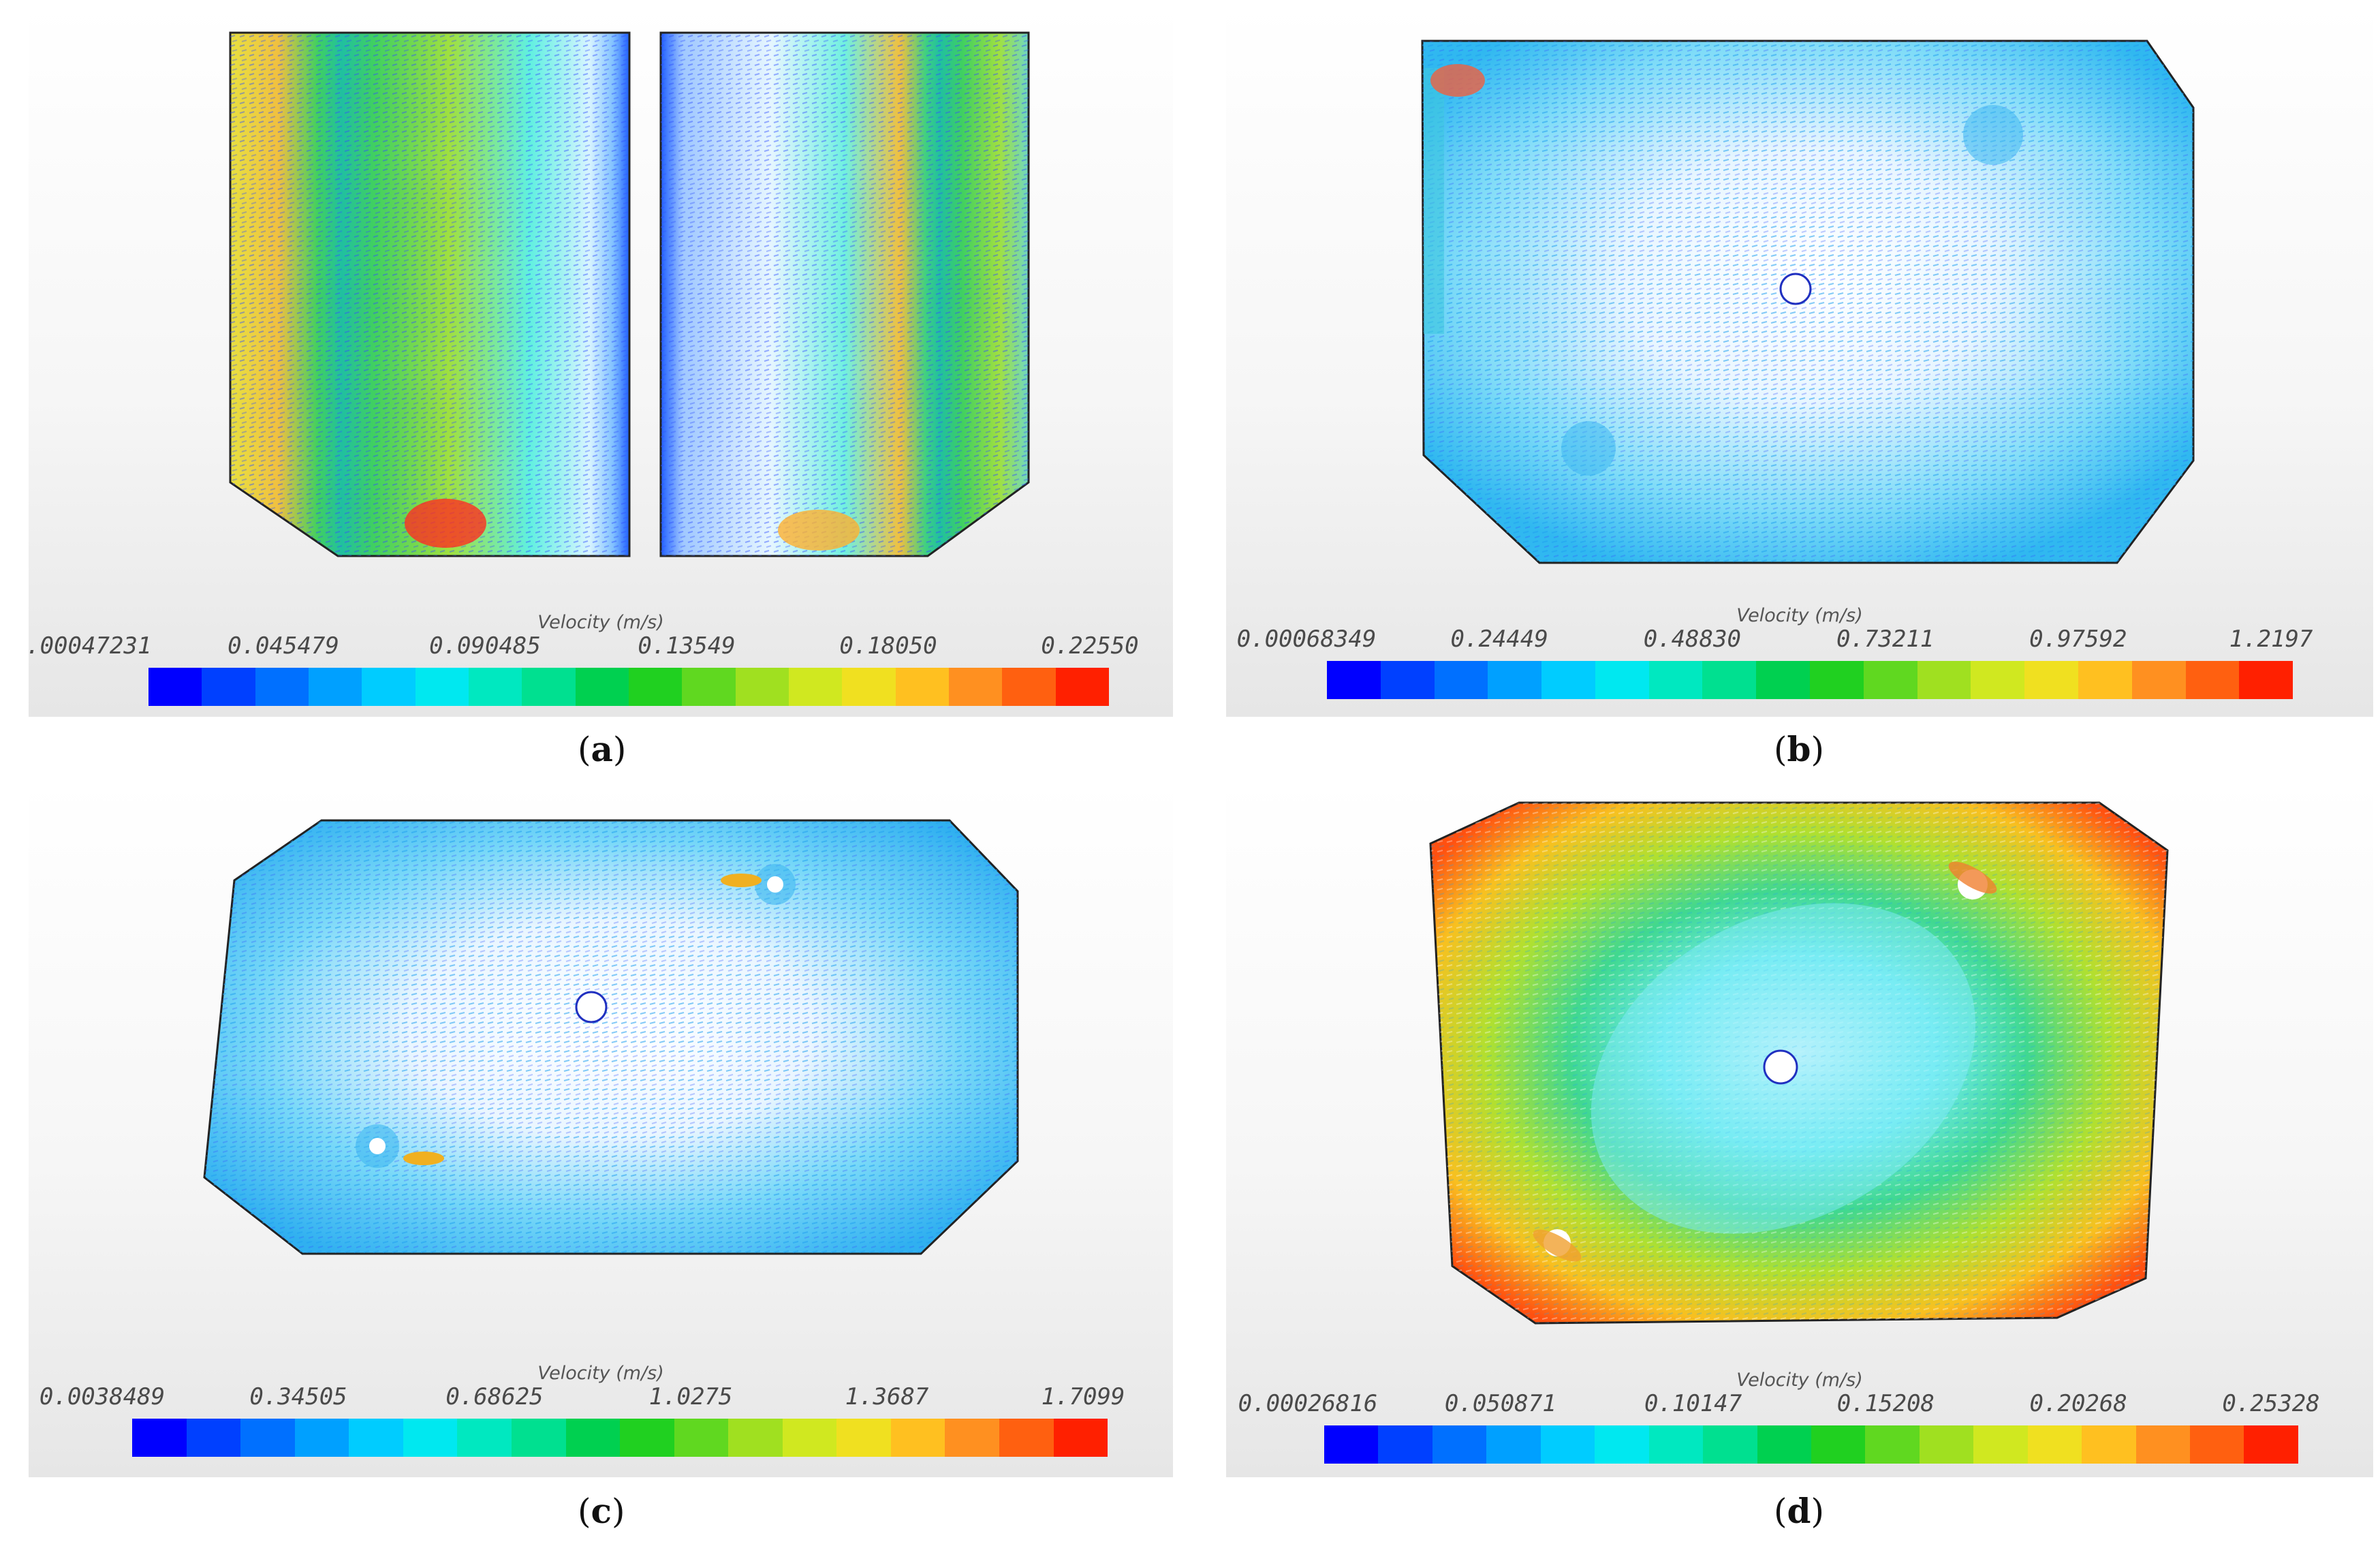  What do you see at coordinates (601, 1511) in the screenshot?
I see `caption-c: (c)` at bounding box center [601, 1511].